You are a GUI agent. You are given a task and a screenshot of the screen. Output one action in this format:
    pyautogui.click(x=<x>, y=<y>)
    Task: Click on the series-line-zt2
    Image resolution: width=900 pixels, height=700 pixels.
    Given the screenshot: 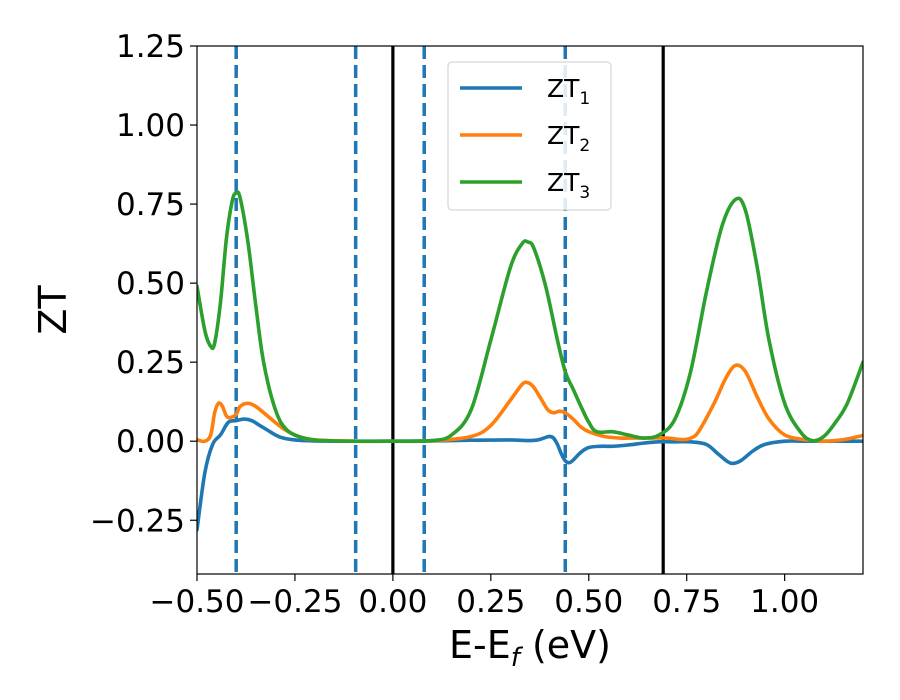 What is the action you would take?
    pyautogui.click(x=530, y=403)
    